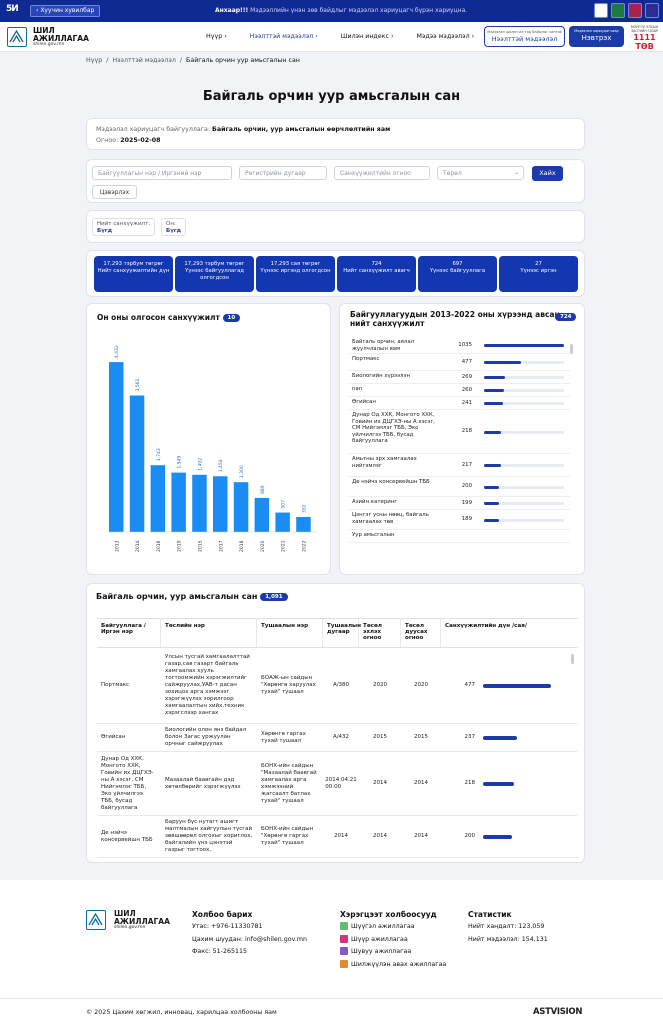 This screenshot has width=663, height=1024. I want to click on org-funding-row: Биологийн хүрээлэн 269, so click(459, 377).